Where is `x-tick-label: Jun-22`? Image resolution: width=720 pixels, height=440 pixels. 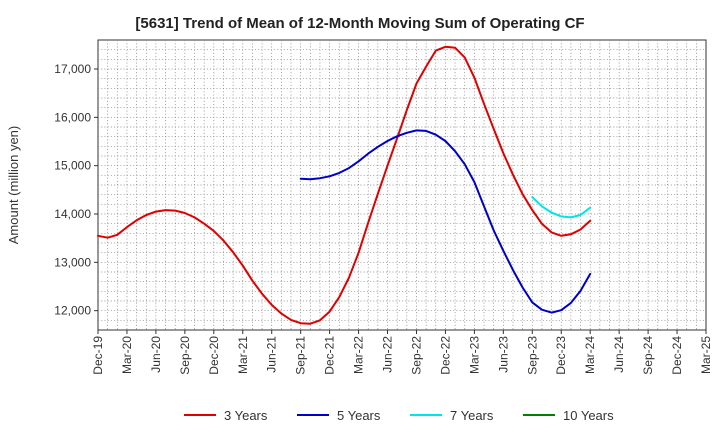 x-tick-label: Jun-22 is located at coordinates (388, 354).